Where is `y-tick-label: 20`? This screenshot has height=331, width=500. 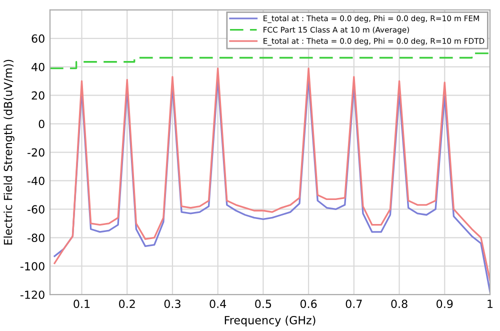
y-tick-label: 20 is located at coordinates (38, 95).